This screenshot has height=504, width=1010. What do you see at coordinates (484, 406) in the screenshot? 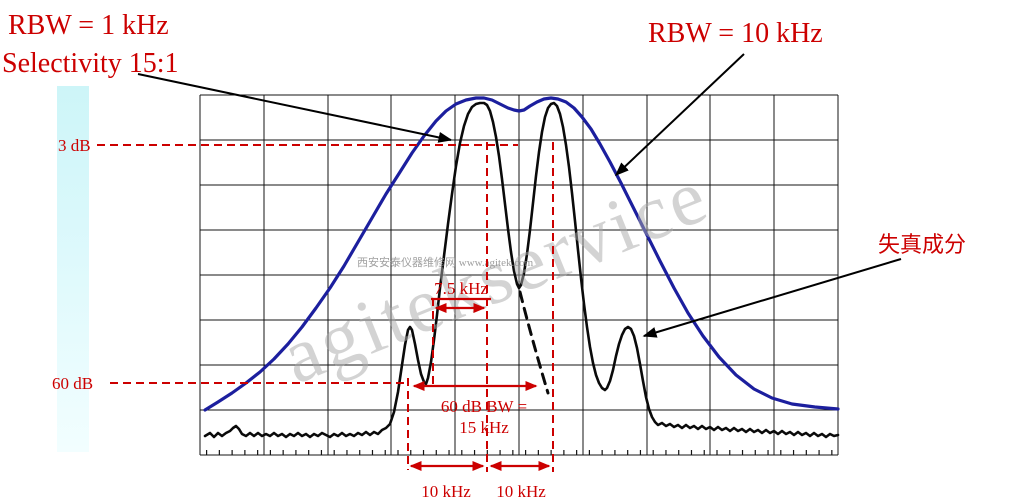
I see `label-60db-bw: 60 dB BW =` at bounding box center [484, 406].